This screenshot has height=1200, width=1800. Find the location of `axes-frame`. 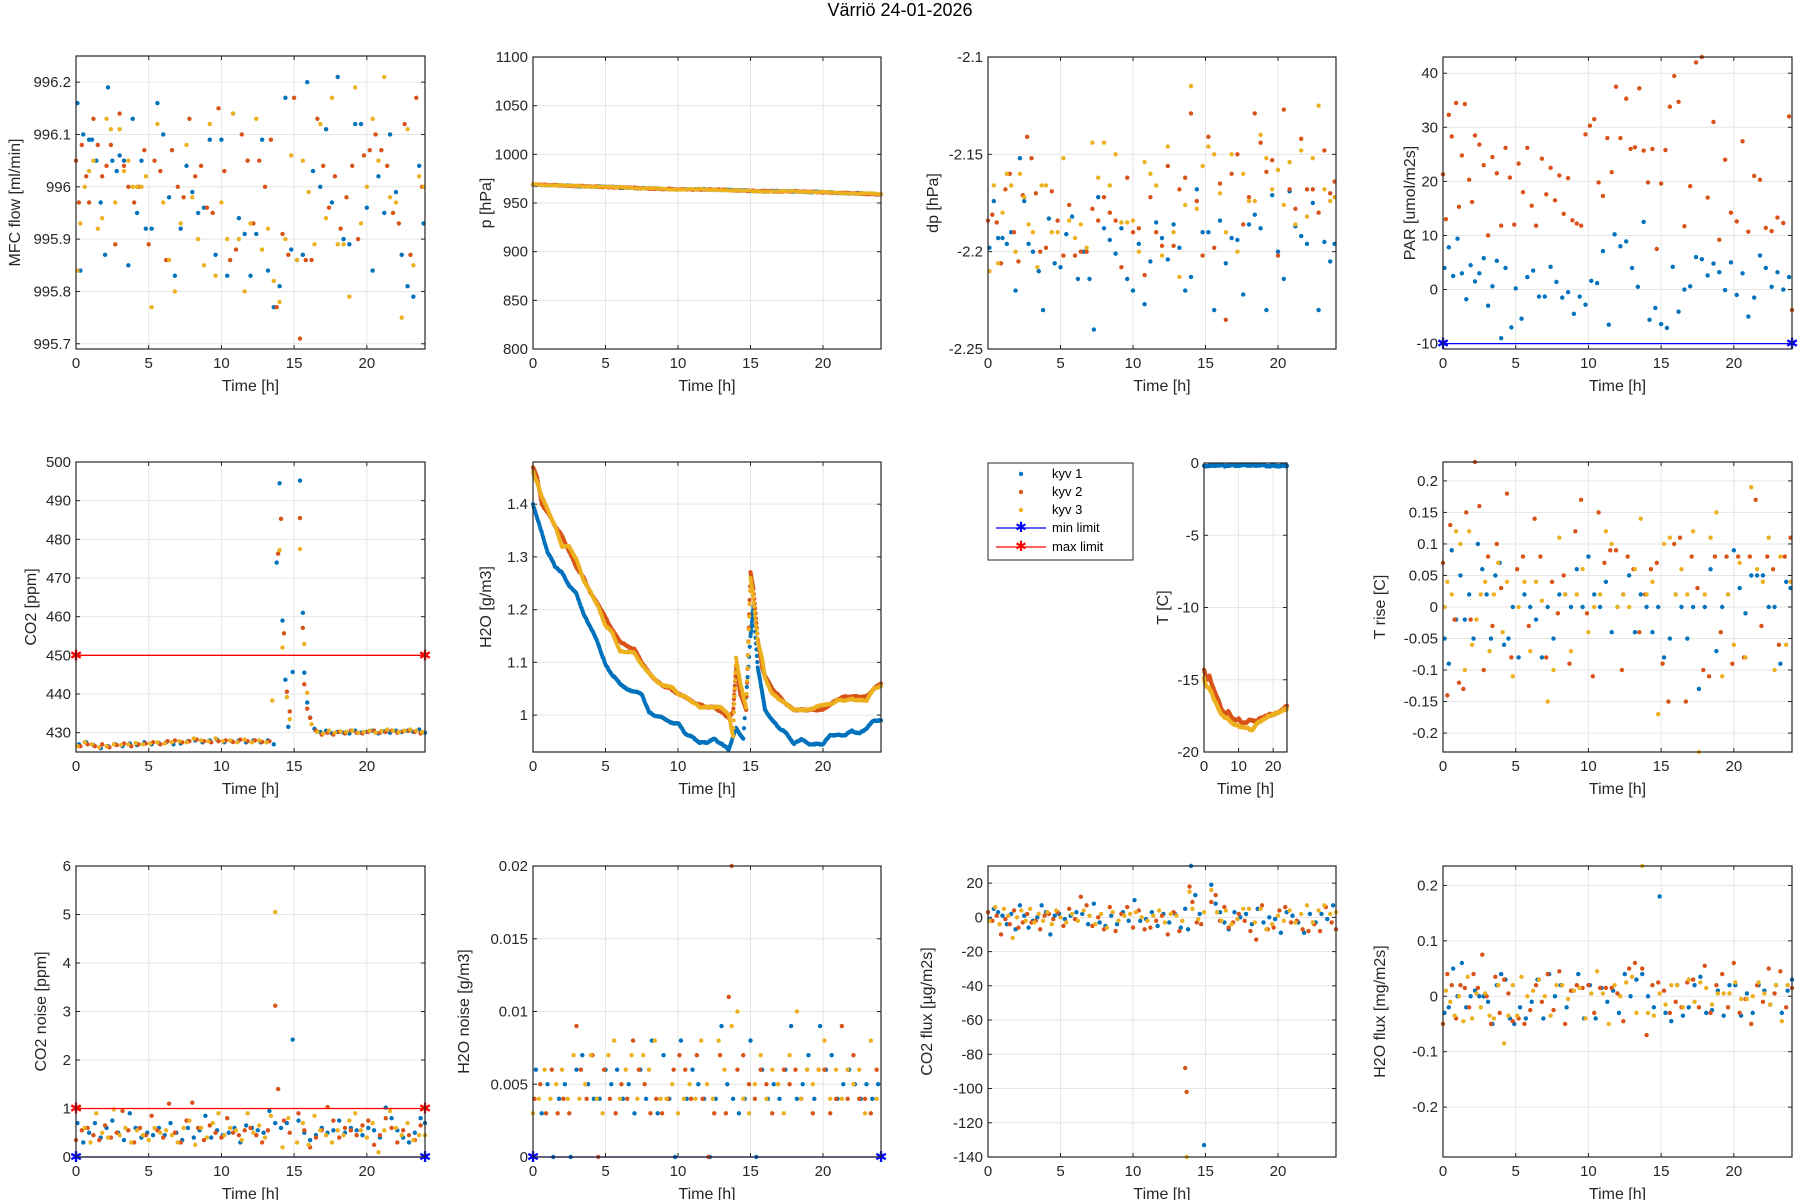

axes-frame is located at coordinates (250, 607).